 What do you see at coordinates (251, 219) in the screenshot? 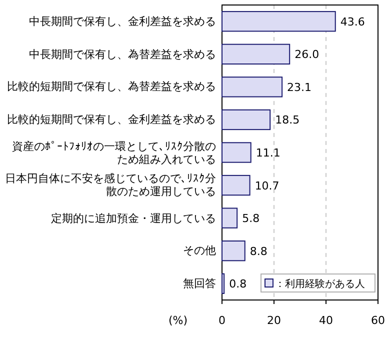
I see `data-label: 5.8` at bounding box center [251, 219].